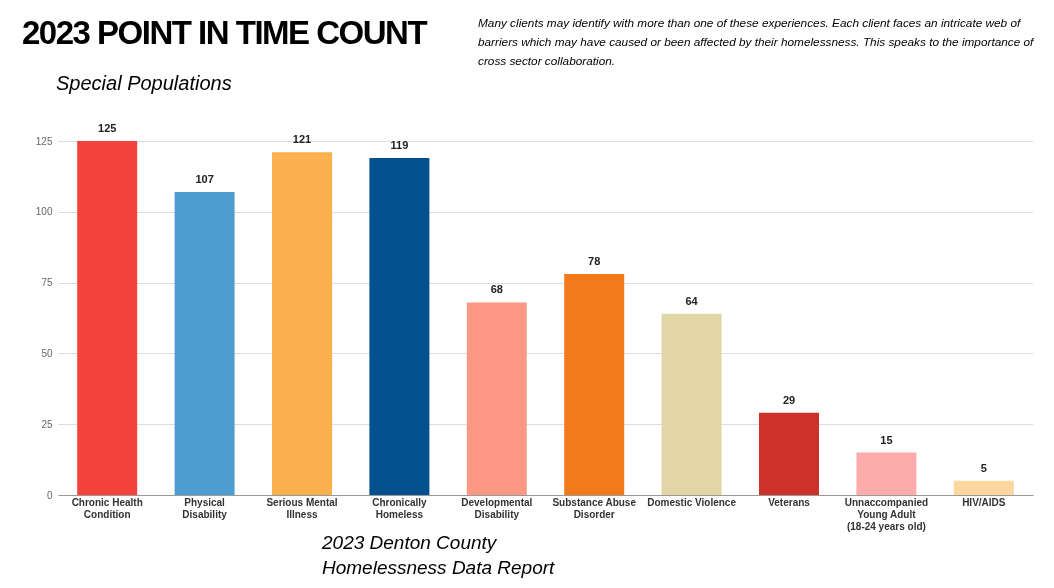 This screenshot has width=1054, height=588. Describe the element at coordinates (302, 508) in the screenshot. I see `x-tick-label: Serious Mental Illness` at that location.